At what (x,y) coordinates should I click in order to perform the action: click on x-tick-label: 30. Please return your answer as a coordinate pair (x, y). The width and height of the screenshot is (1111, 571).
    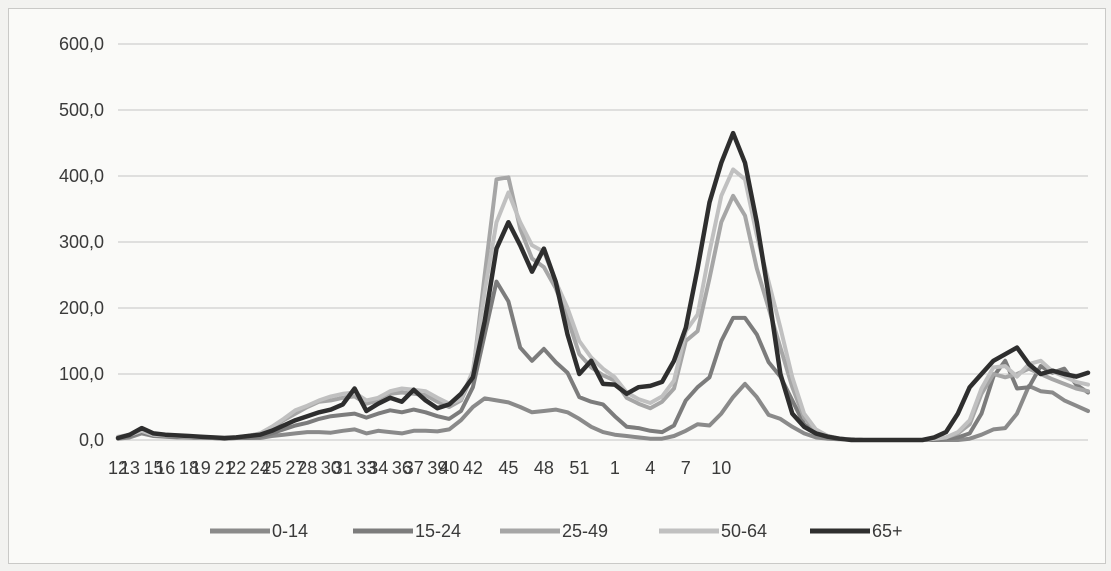
    Looking at the image, I should click on (331, 468).